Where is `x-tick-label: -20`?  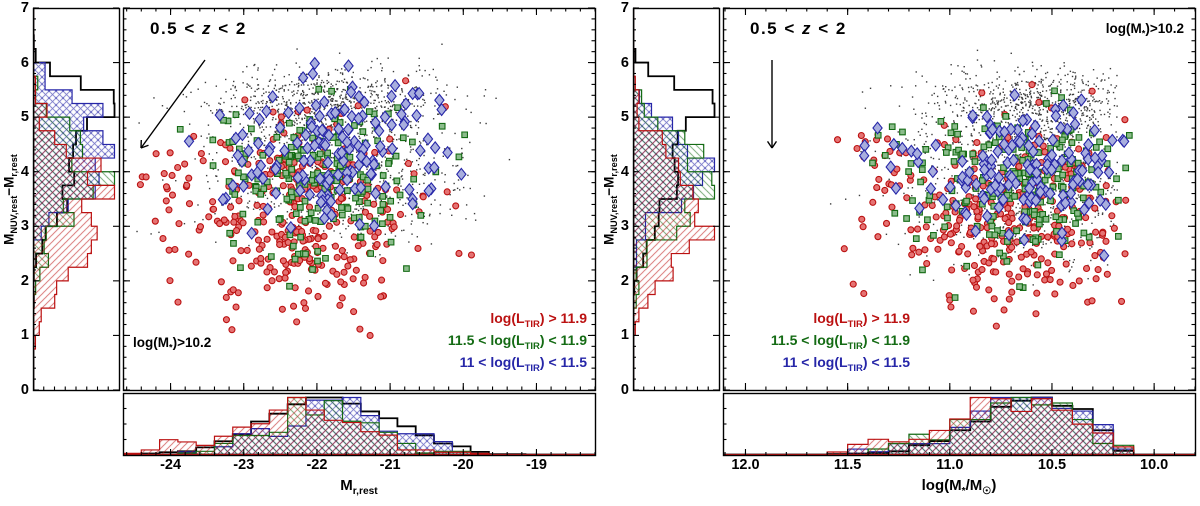 x-tick-label: -20 is located at coordinates (463, 465).